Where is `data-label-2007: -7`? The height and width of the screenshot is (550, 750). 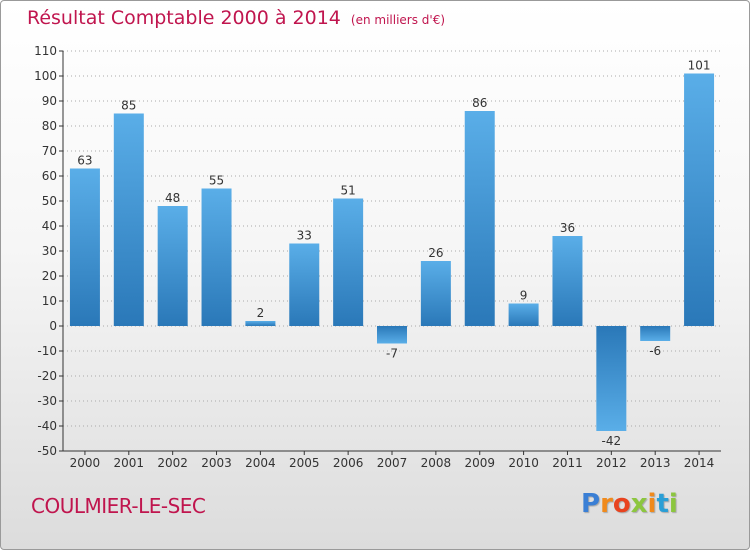 data-label-2007: -7 is located at coordinates (392, 354).